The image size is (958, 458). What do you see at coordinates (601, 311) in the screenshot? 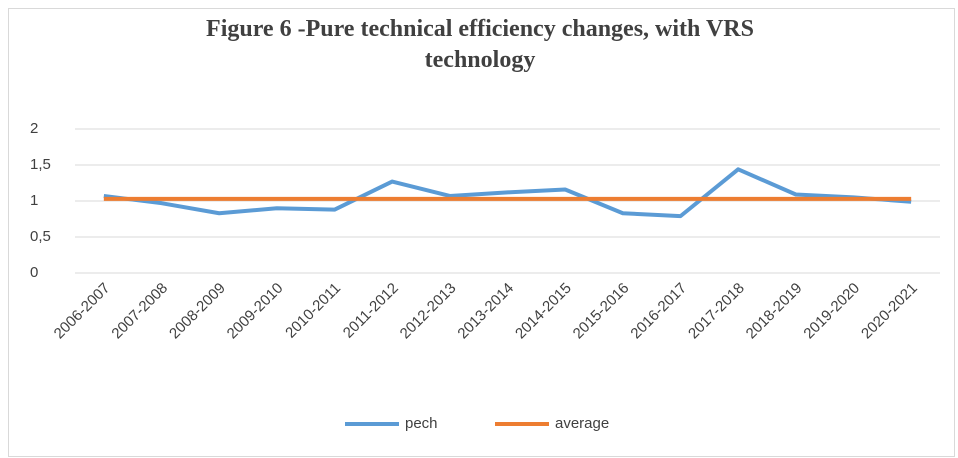
I see `x-tick-label: 2015-2016` at bounding box center [601, 311].